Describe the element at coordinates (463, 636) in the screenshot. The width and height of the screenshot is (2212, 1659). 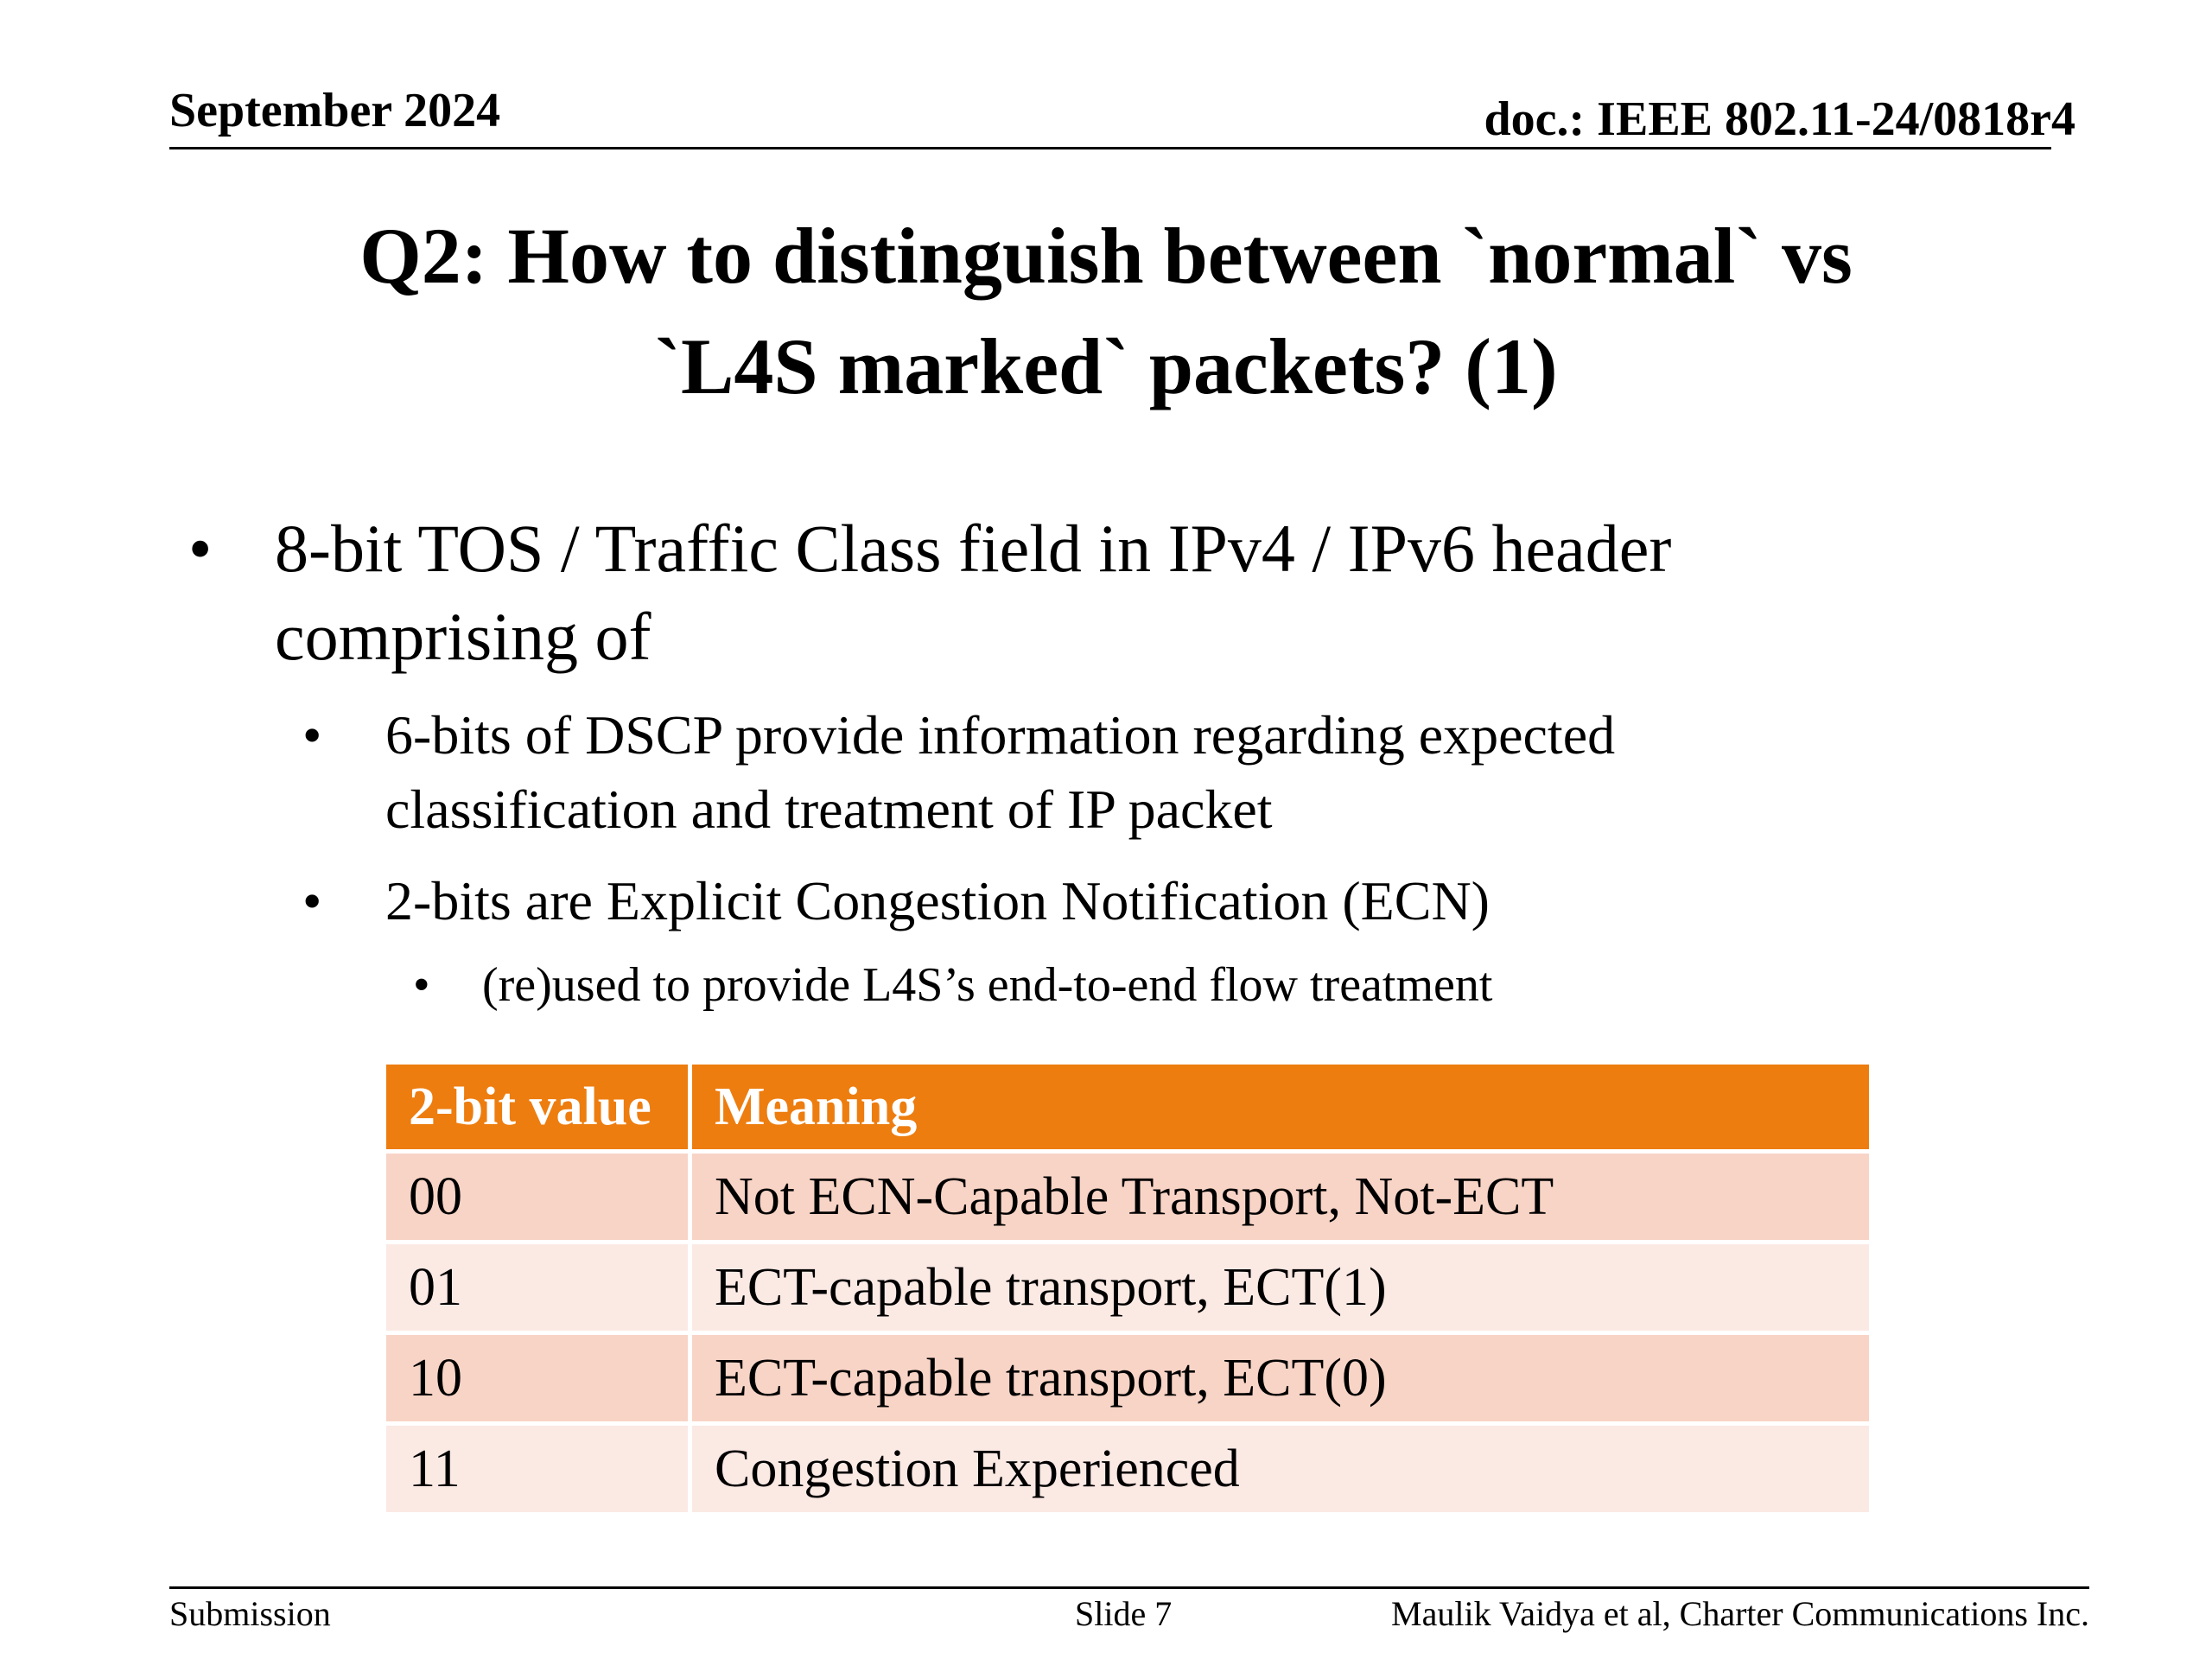
I see `bullet-level1-text-line2: comprising of` at that location.